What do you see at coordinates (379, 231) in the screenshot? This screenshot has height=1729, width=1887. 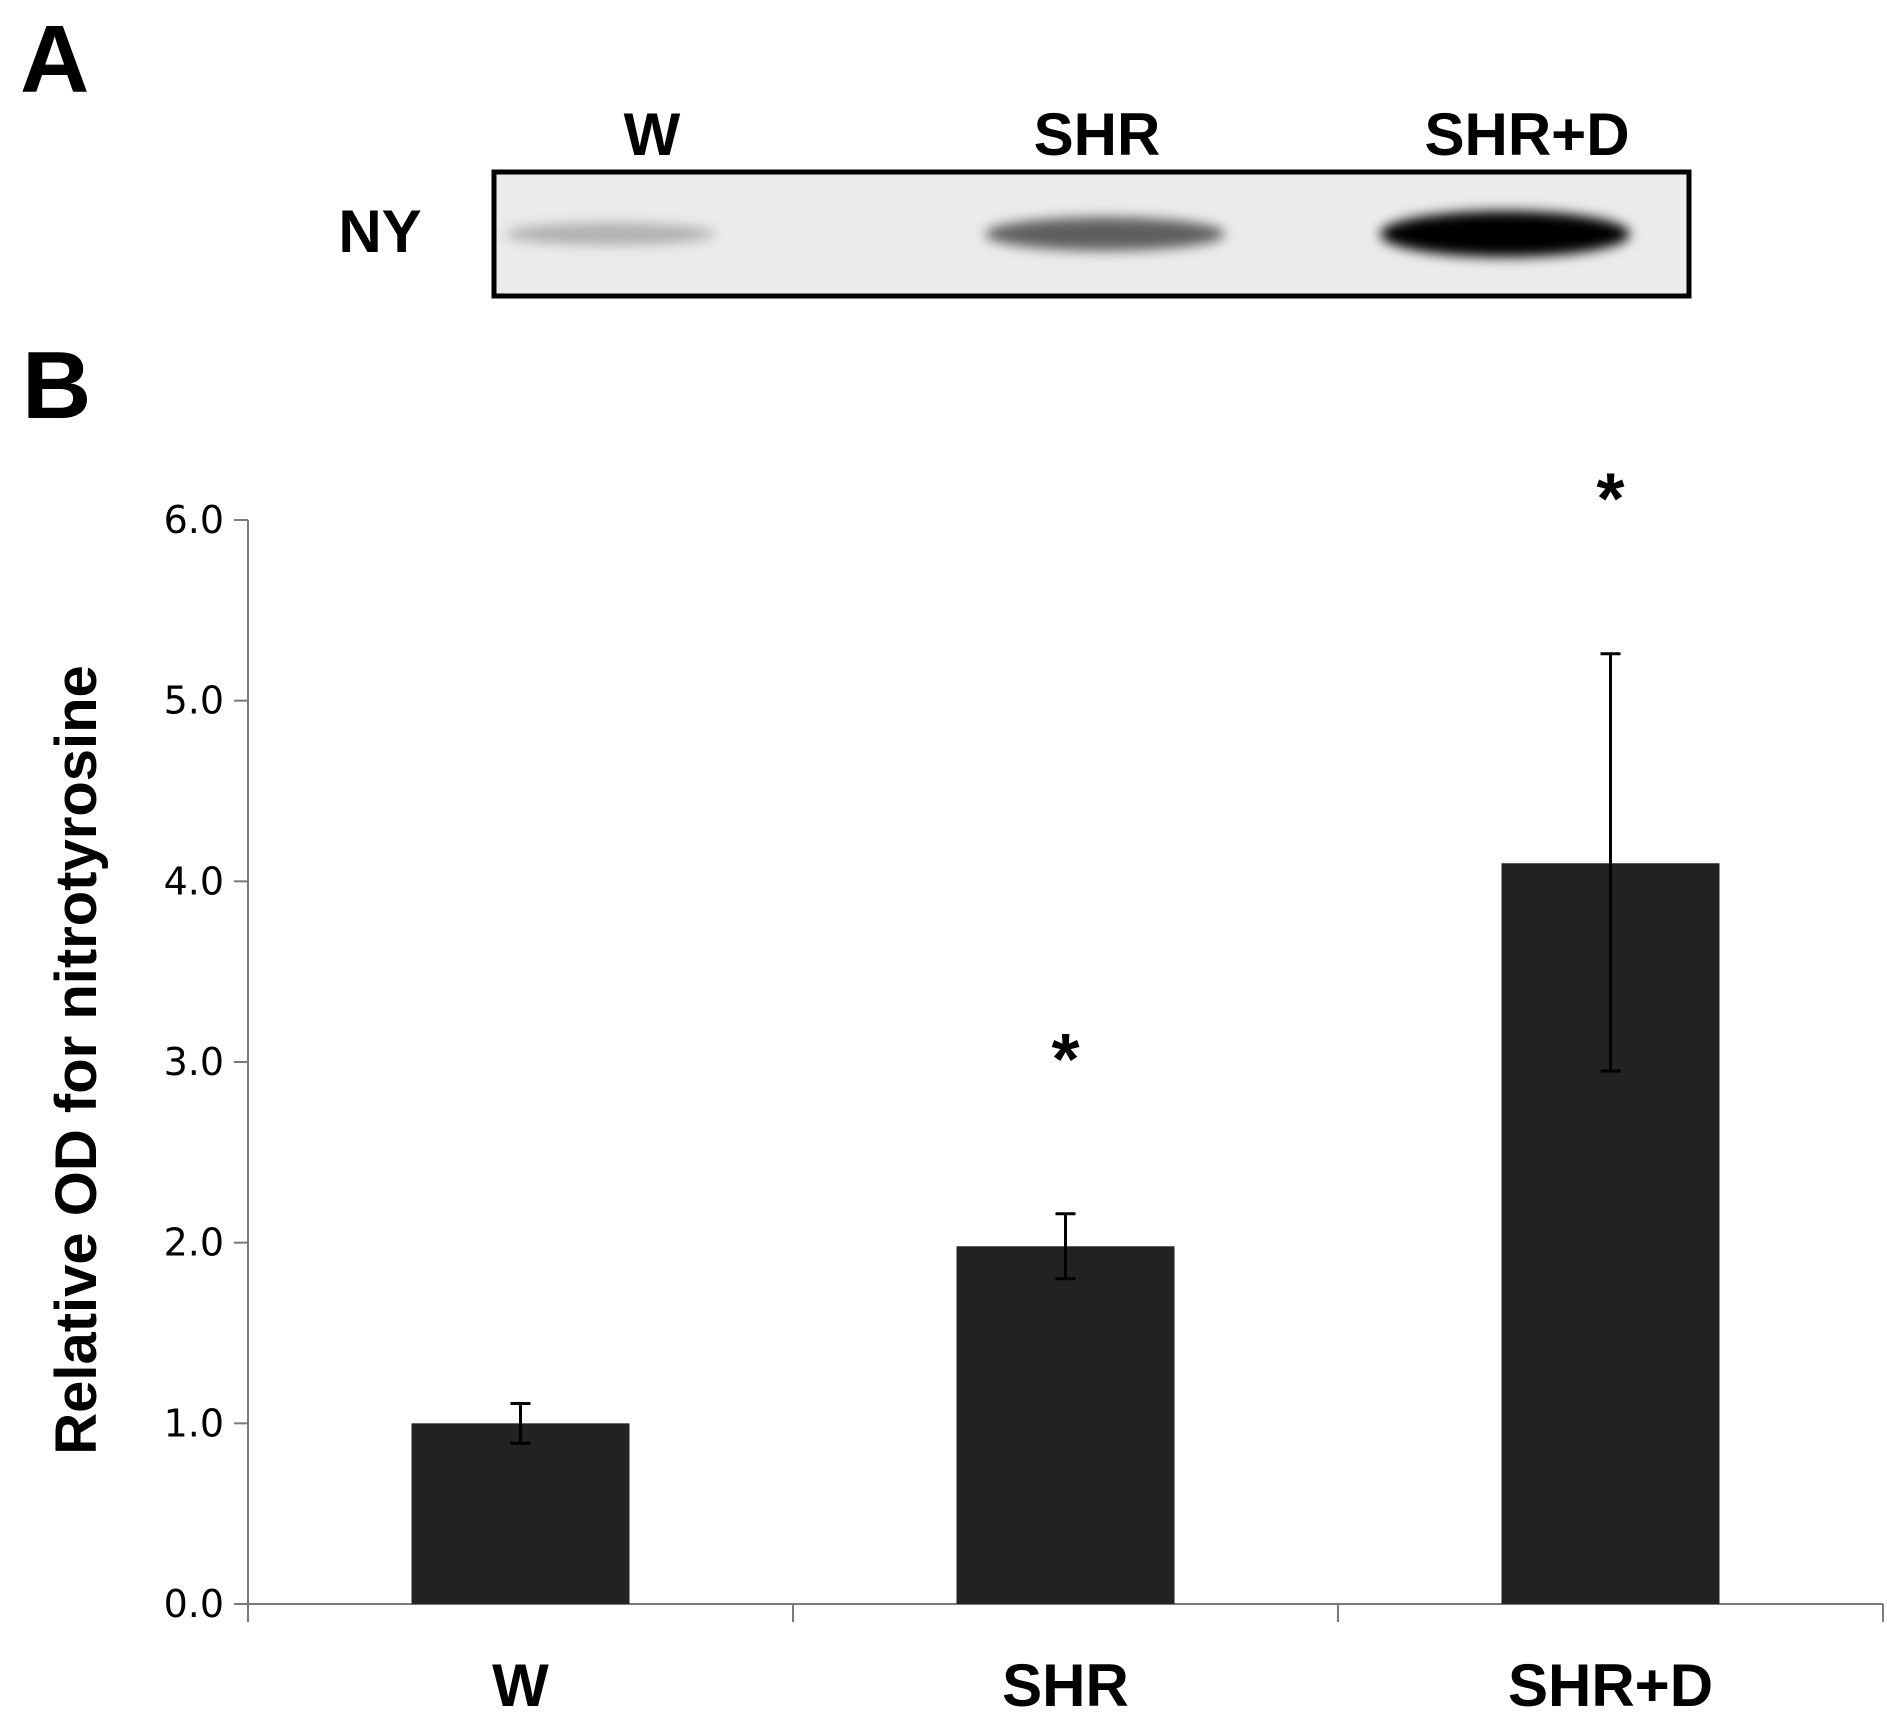 I see `row-label-ny: NY` at bounding box center [379, 231].